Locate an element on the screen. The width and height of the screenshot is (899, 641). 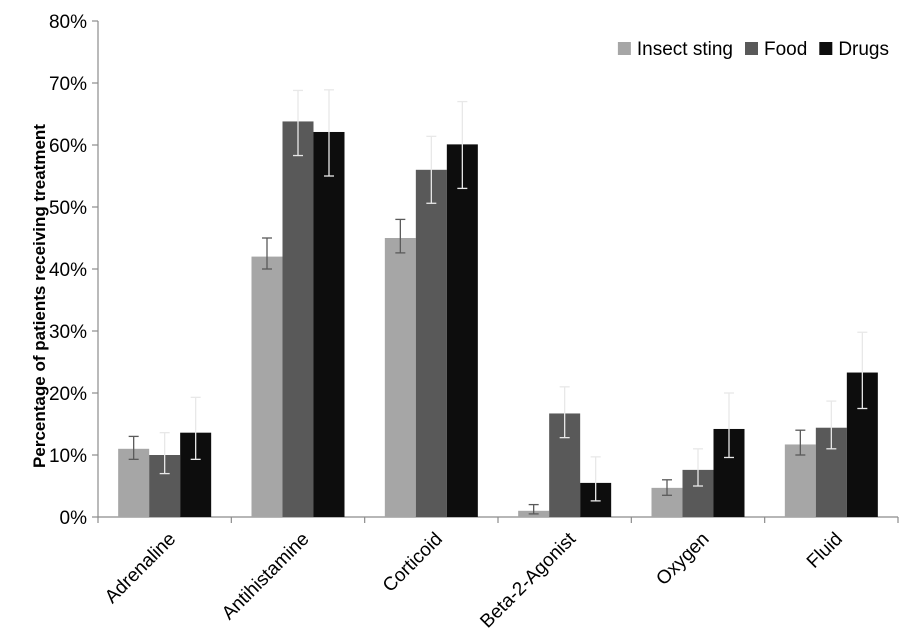
y-tick-label: 60% is located at coordinates (68, 146).